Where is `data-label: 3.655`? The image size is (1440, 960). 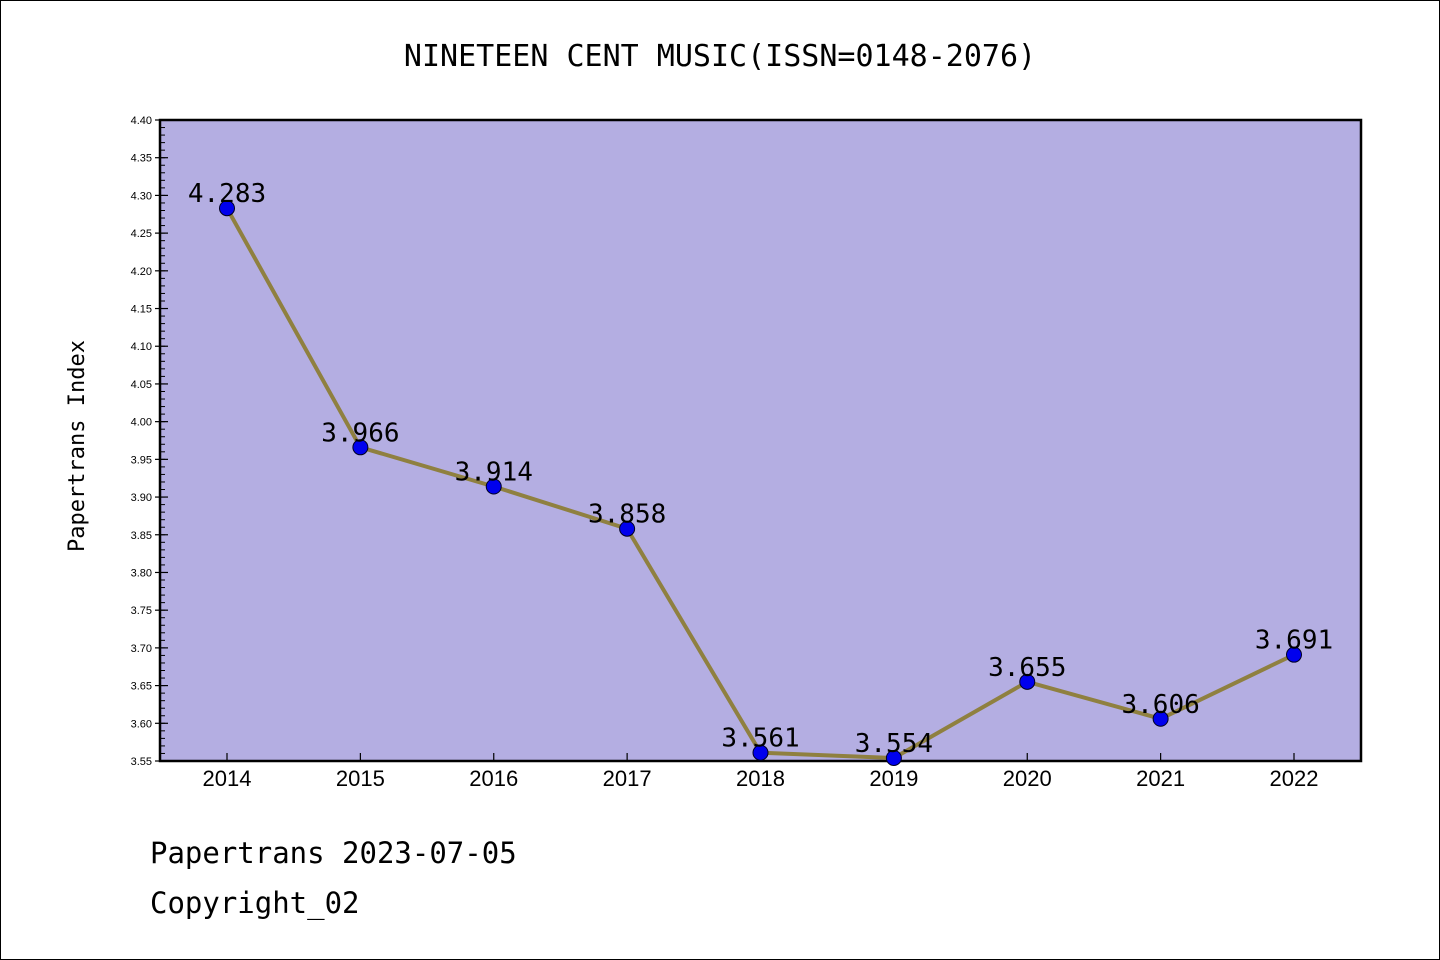
data-label: 3.655 is located at coordinates (1027, 668).